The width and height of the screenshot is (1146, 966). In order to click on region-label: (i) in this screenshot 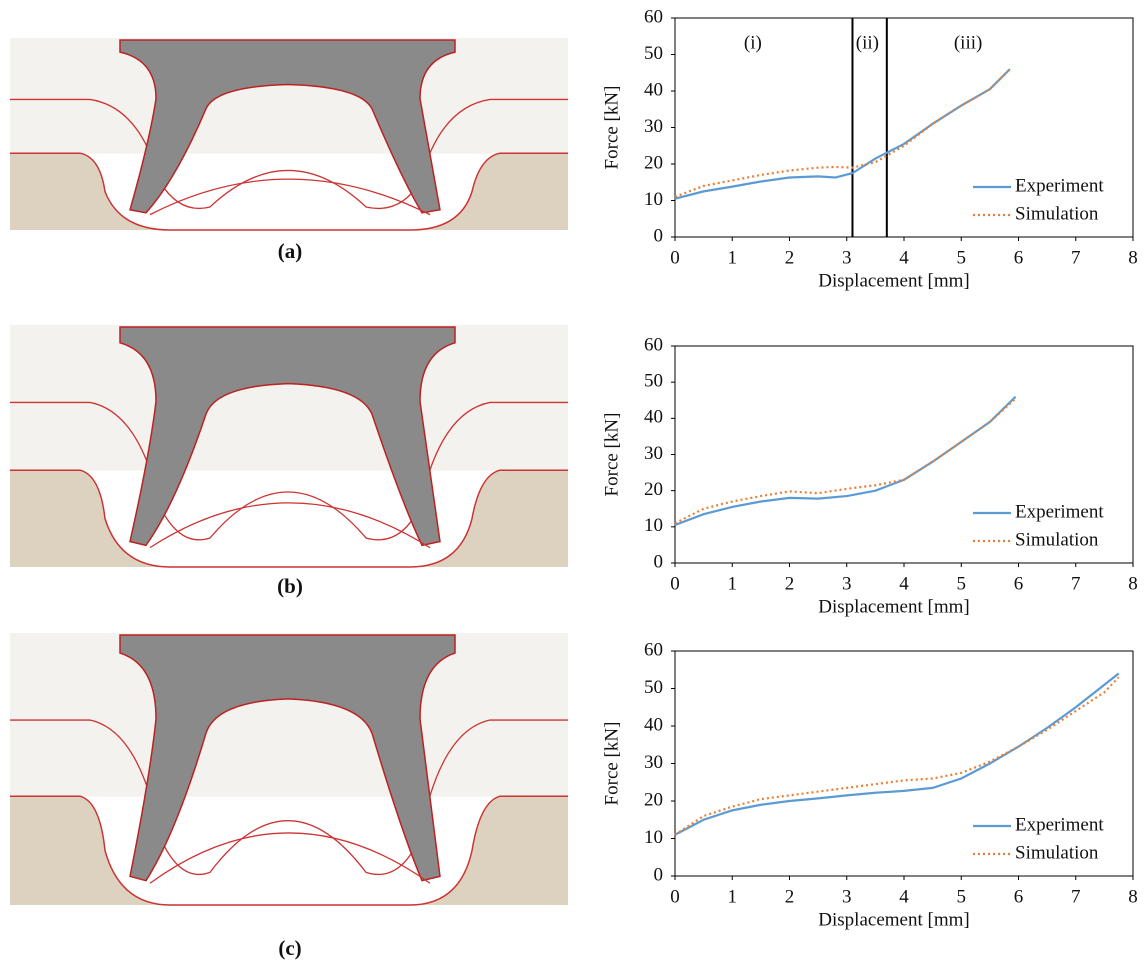, I will do `click(753, 42)`.